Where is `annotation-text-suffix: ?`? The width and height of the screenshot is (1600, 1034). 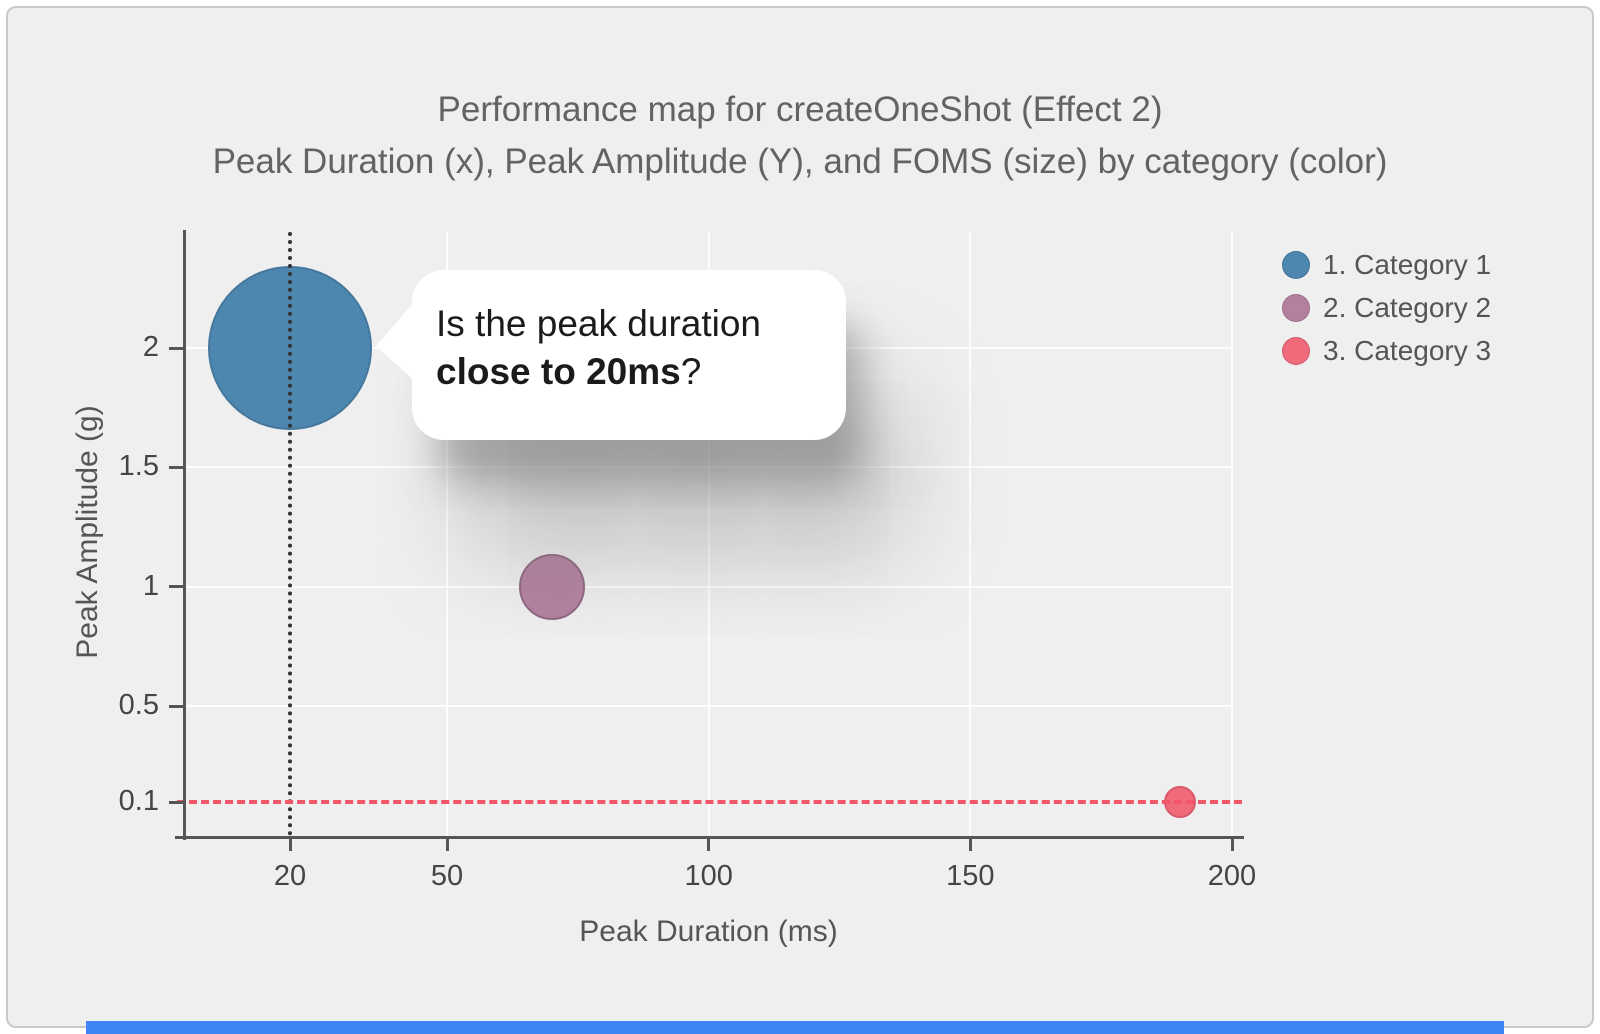
annotation-text-suffix: ? is located at coordinates (691, 371).